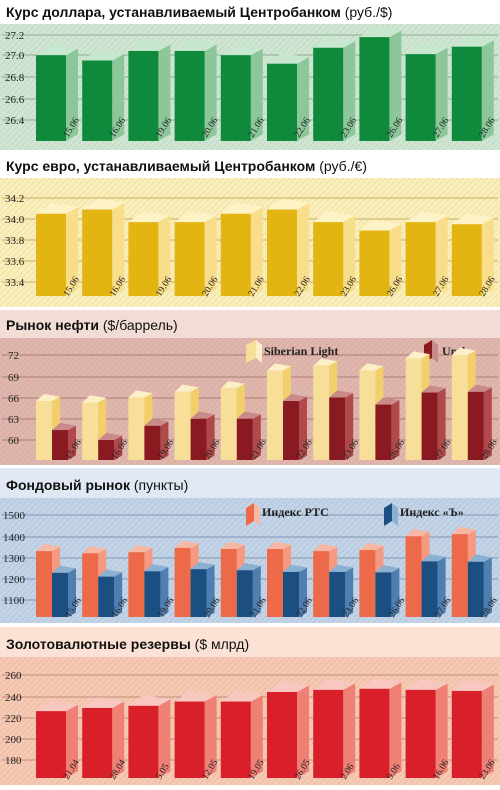 The width and height of the screenshot is (500, 790). I want to click on y-tick-label: 66, so click(14, 399).